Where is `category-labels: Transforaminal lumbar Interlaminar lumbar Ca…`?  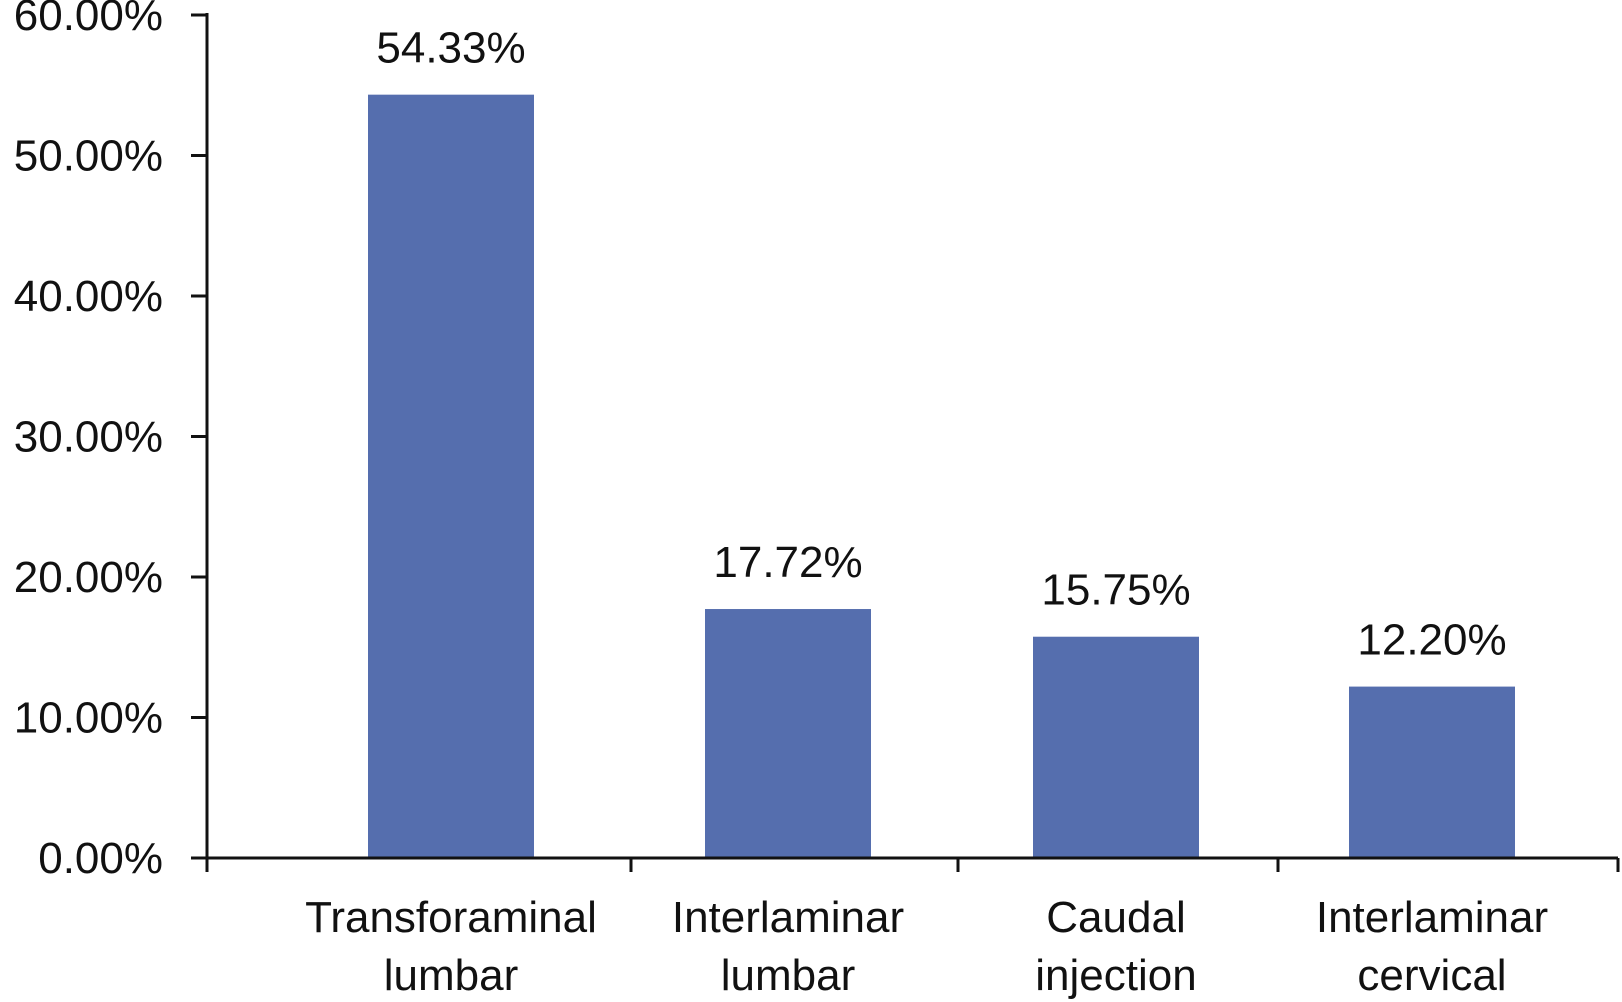 category-labels: Transforaminal lumbar Interlaminar lumbar Ca… is located at coordinates (926, 946).